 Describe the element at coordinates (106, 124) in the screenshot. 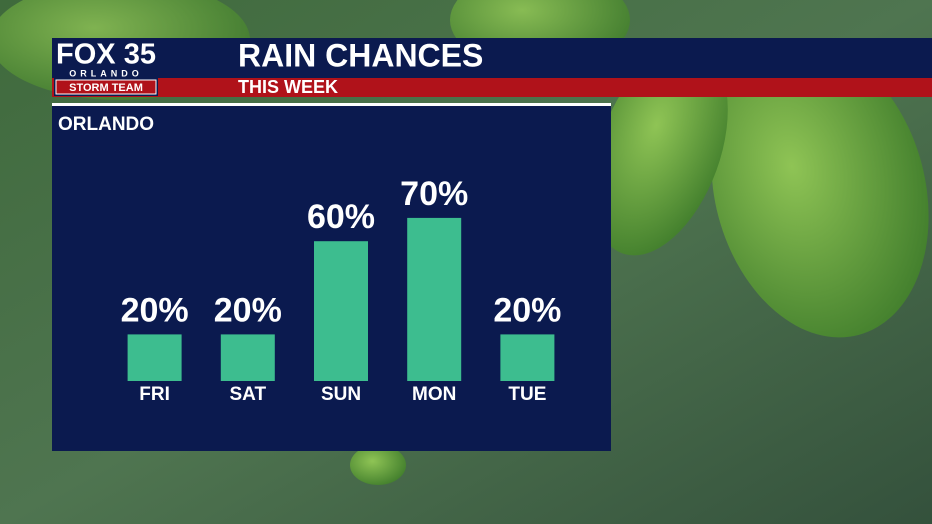

I see `location-label: ORLANDO` at that location.